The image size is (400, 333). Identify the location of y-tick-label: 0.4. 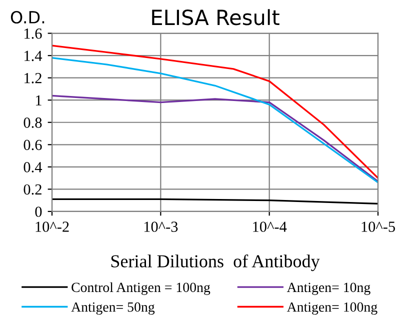
(33, 167).